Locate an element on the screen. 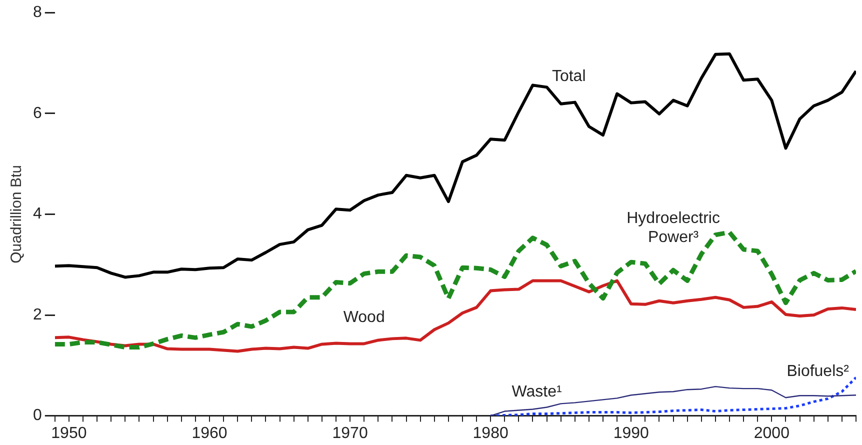  series-label: Total is located at coordinates (569, 77).